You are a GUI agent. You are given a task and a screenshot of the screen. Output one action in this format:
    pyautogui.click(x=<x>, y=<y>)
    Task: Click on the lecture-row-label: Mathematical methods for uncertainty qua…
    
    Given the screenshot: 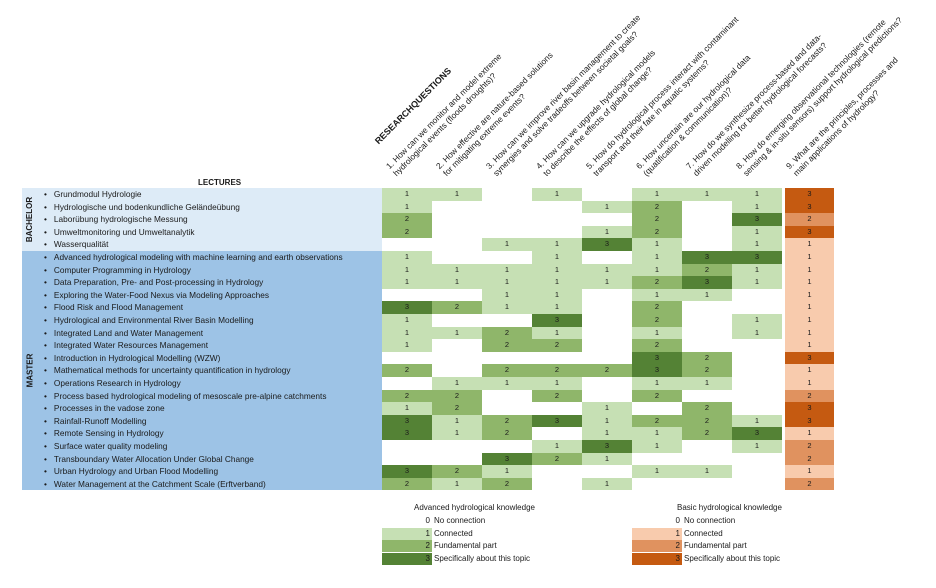 What is the action you would take?
    pyautogui.click(x=167, y=370)
    